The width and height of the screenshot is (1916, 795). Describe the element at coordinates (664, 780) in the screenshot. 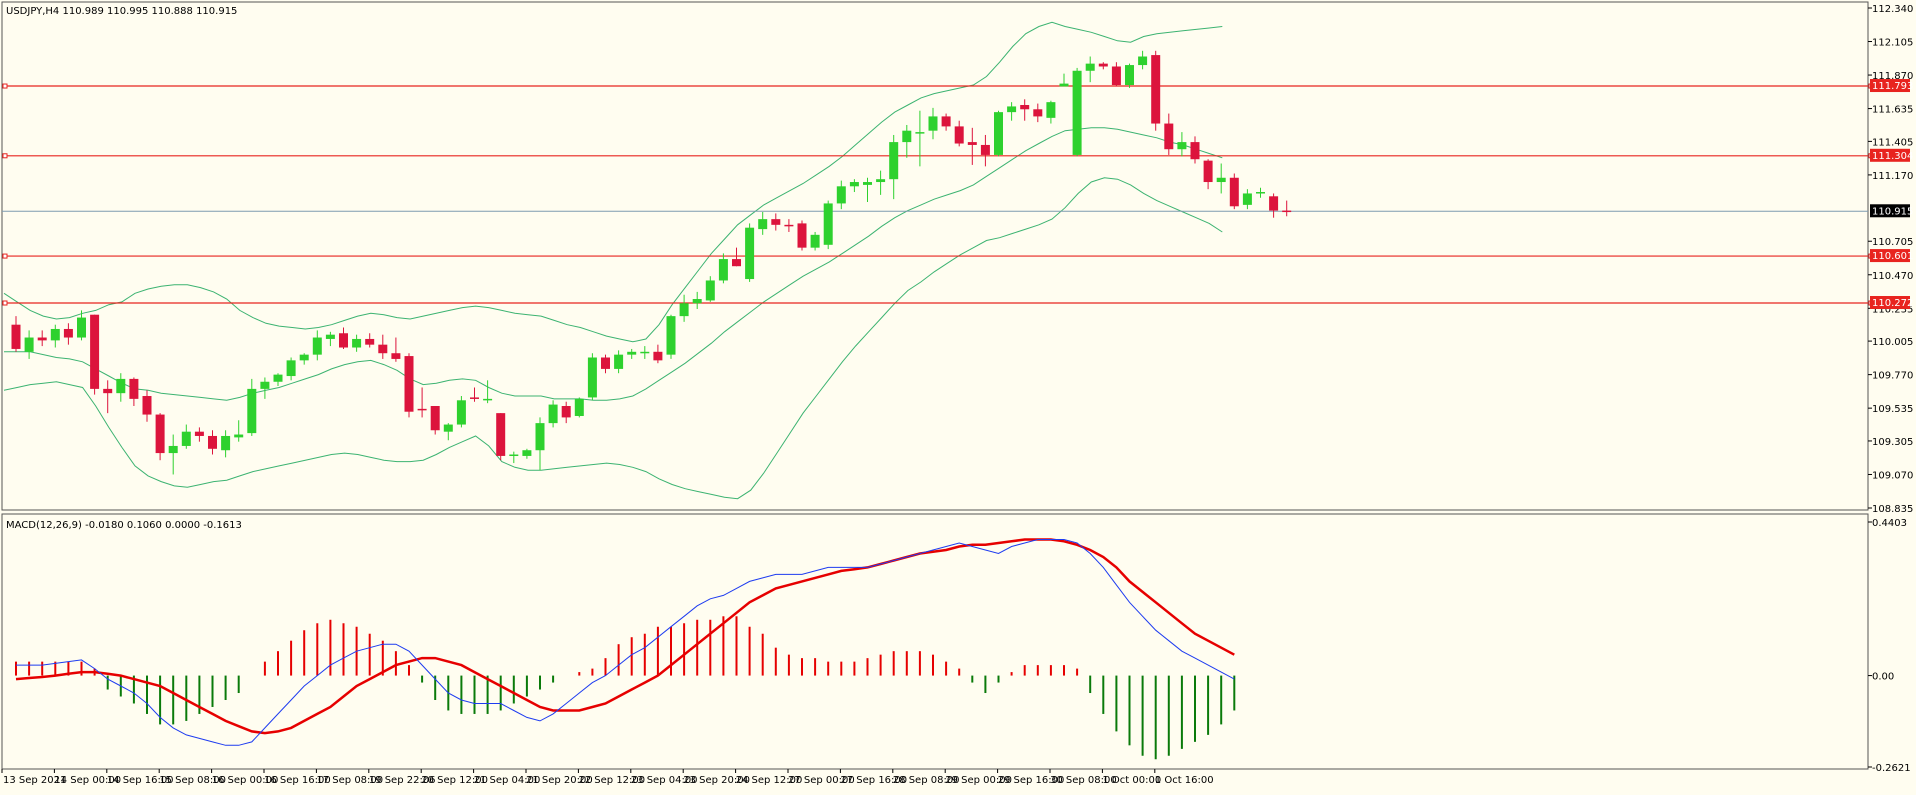

I see `time-tick-label: 23 Sep 04:00` at that location.